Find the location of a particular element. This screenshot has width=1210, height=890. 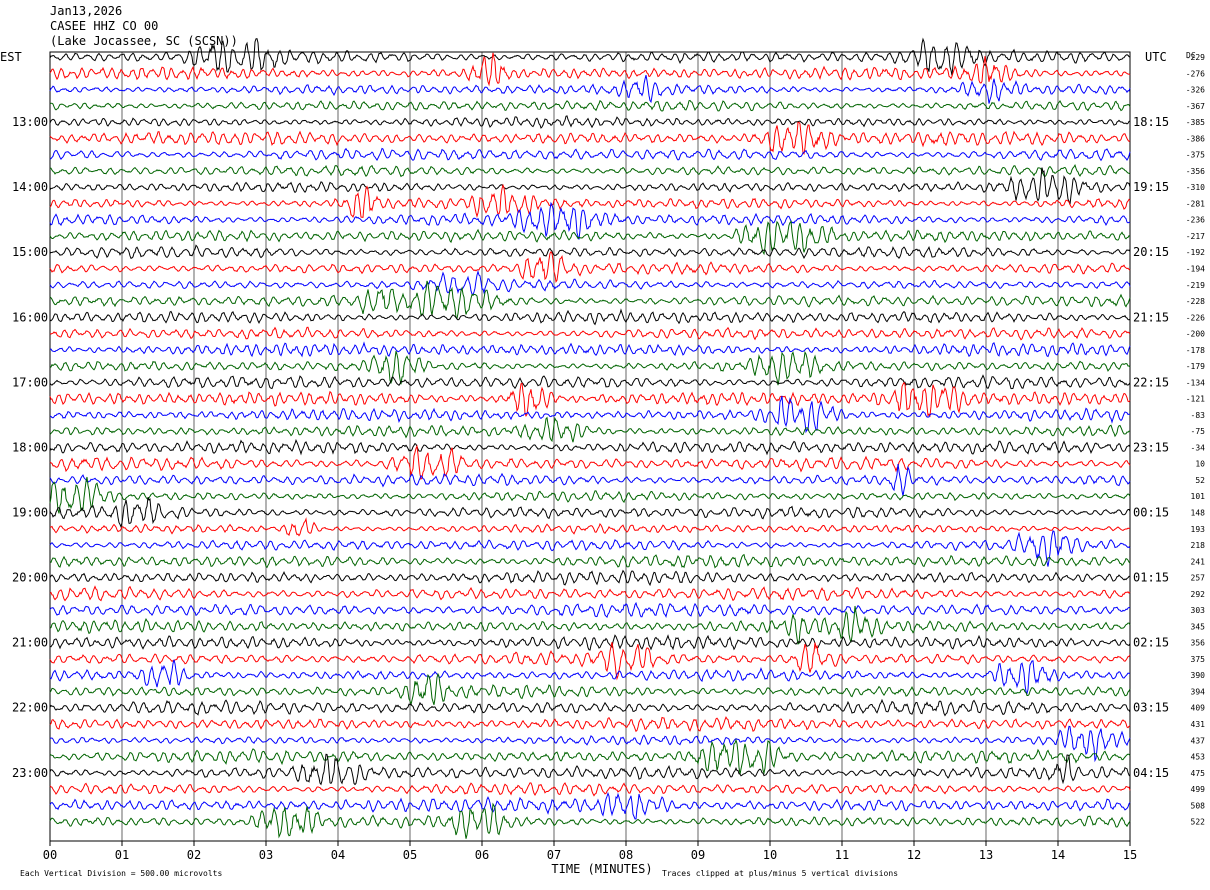

header-station: CASEE HHZ CO 00 is located at coordinates (104, 26).